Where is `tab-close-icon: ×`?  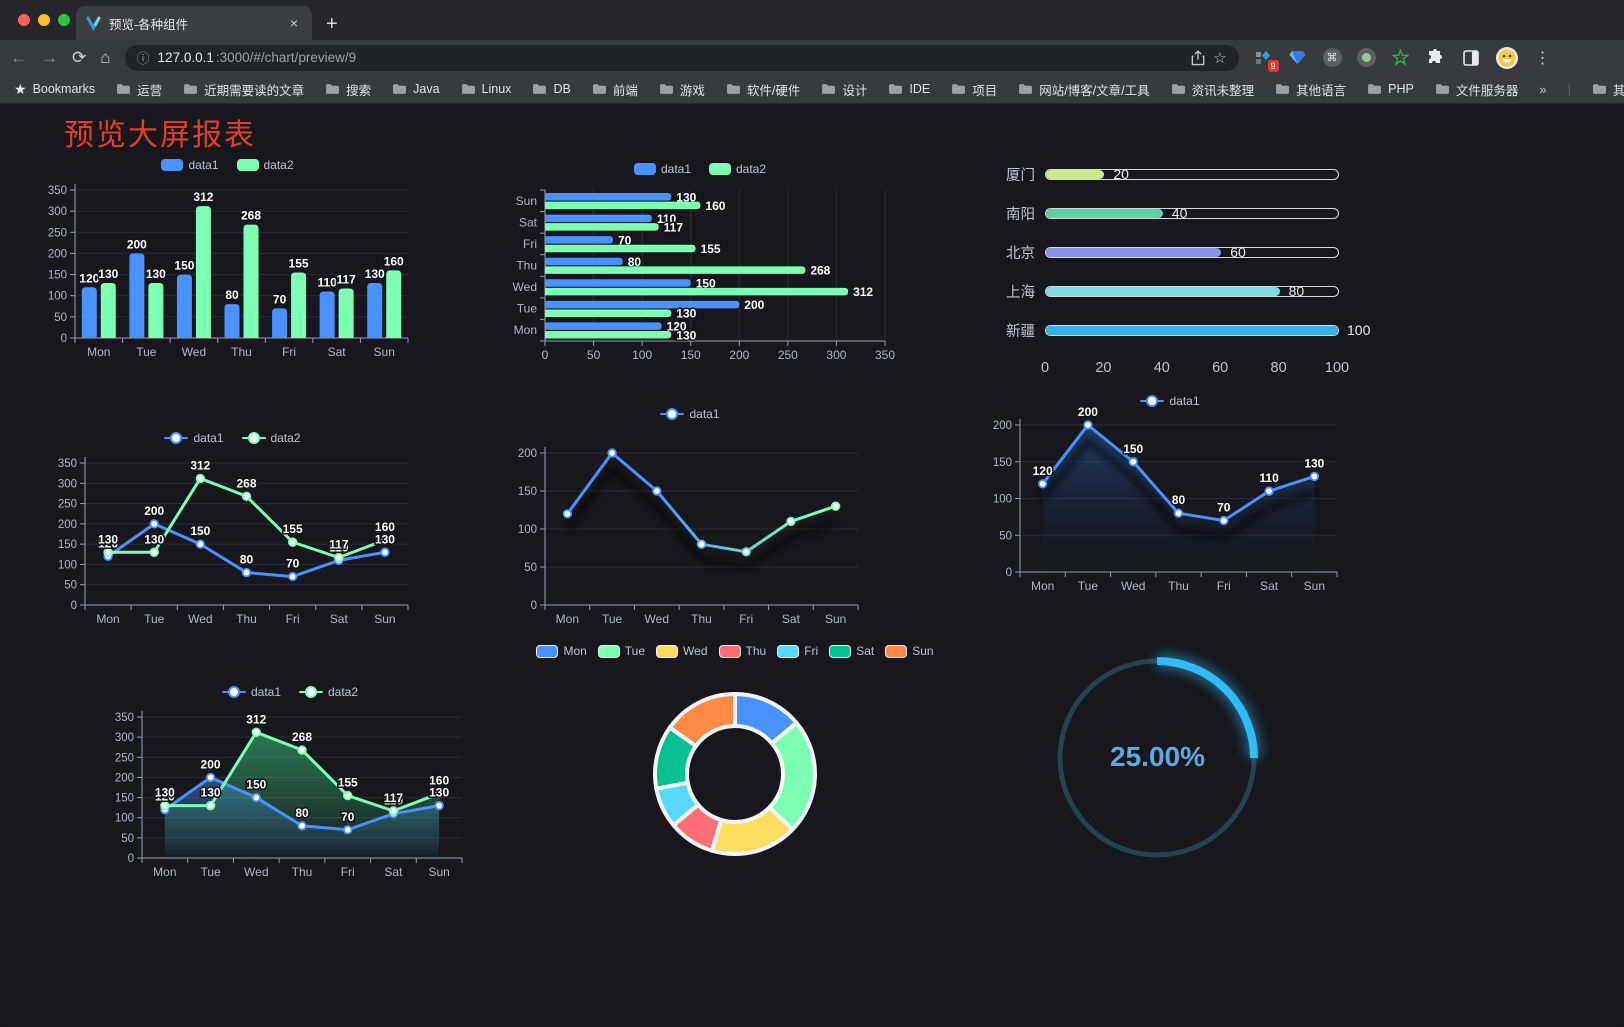
tab-close-icon: × is located at coordinates (293, 23).